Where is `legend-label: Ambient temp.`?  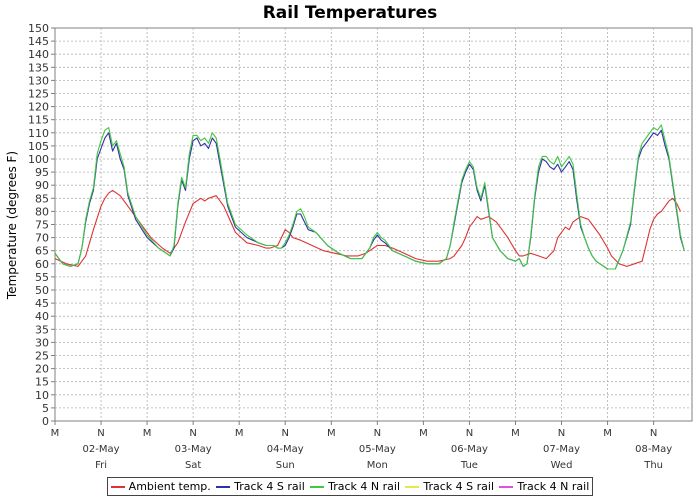
legend-label: Ambient temp. is located at coordinates (169, 486).